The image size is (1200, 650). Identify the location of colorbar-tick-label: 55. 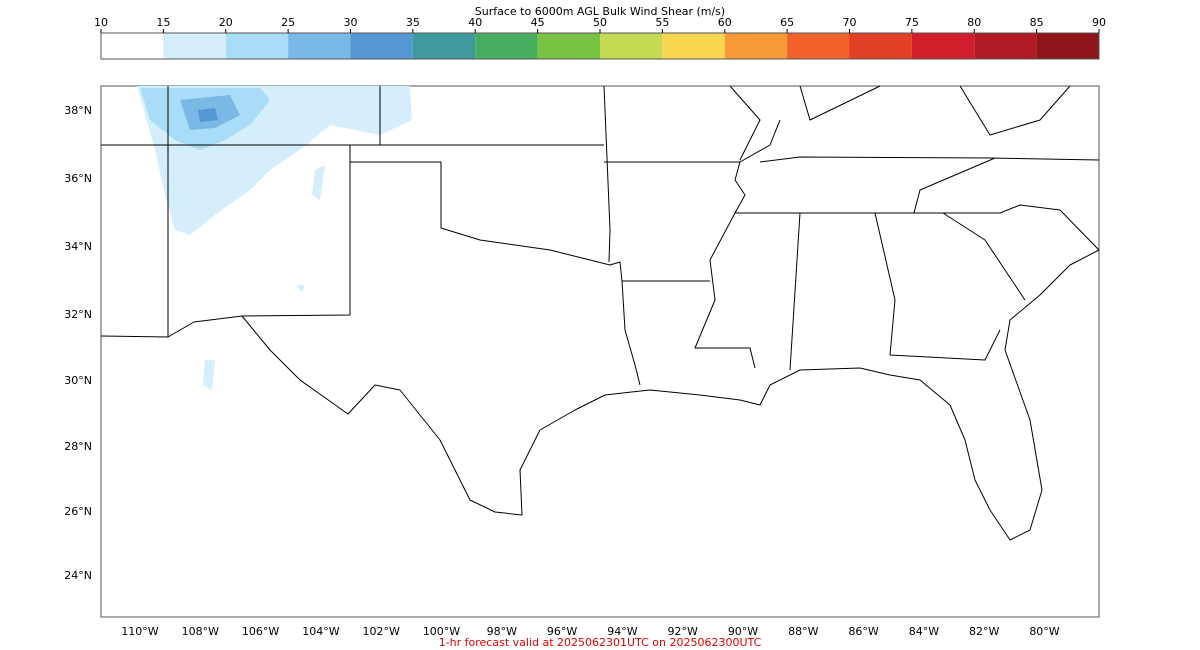
(662, 22).